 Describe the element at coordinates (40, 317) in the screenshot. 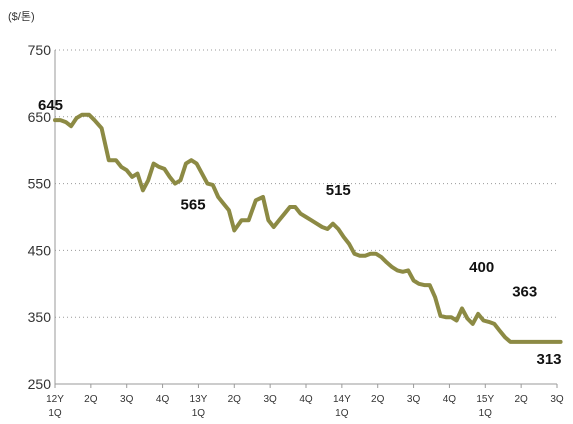

I see `y-tick-label-350: 350` at that location.